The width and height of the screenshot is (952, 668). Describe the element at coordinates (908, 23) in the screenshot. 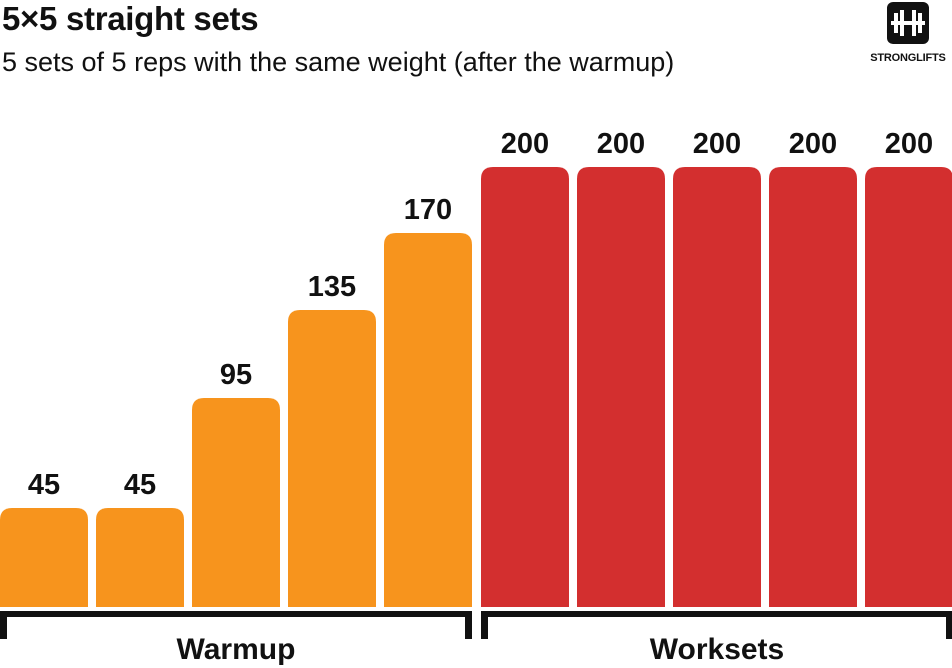

I see `barbell-plates-icon` at that location.